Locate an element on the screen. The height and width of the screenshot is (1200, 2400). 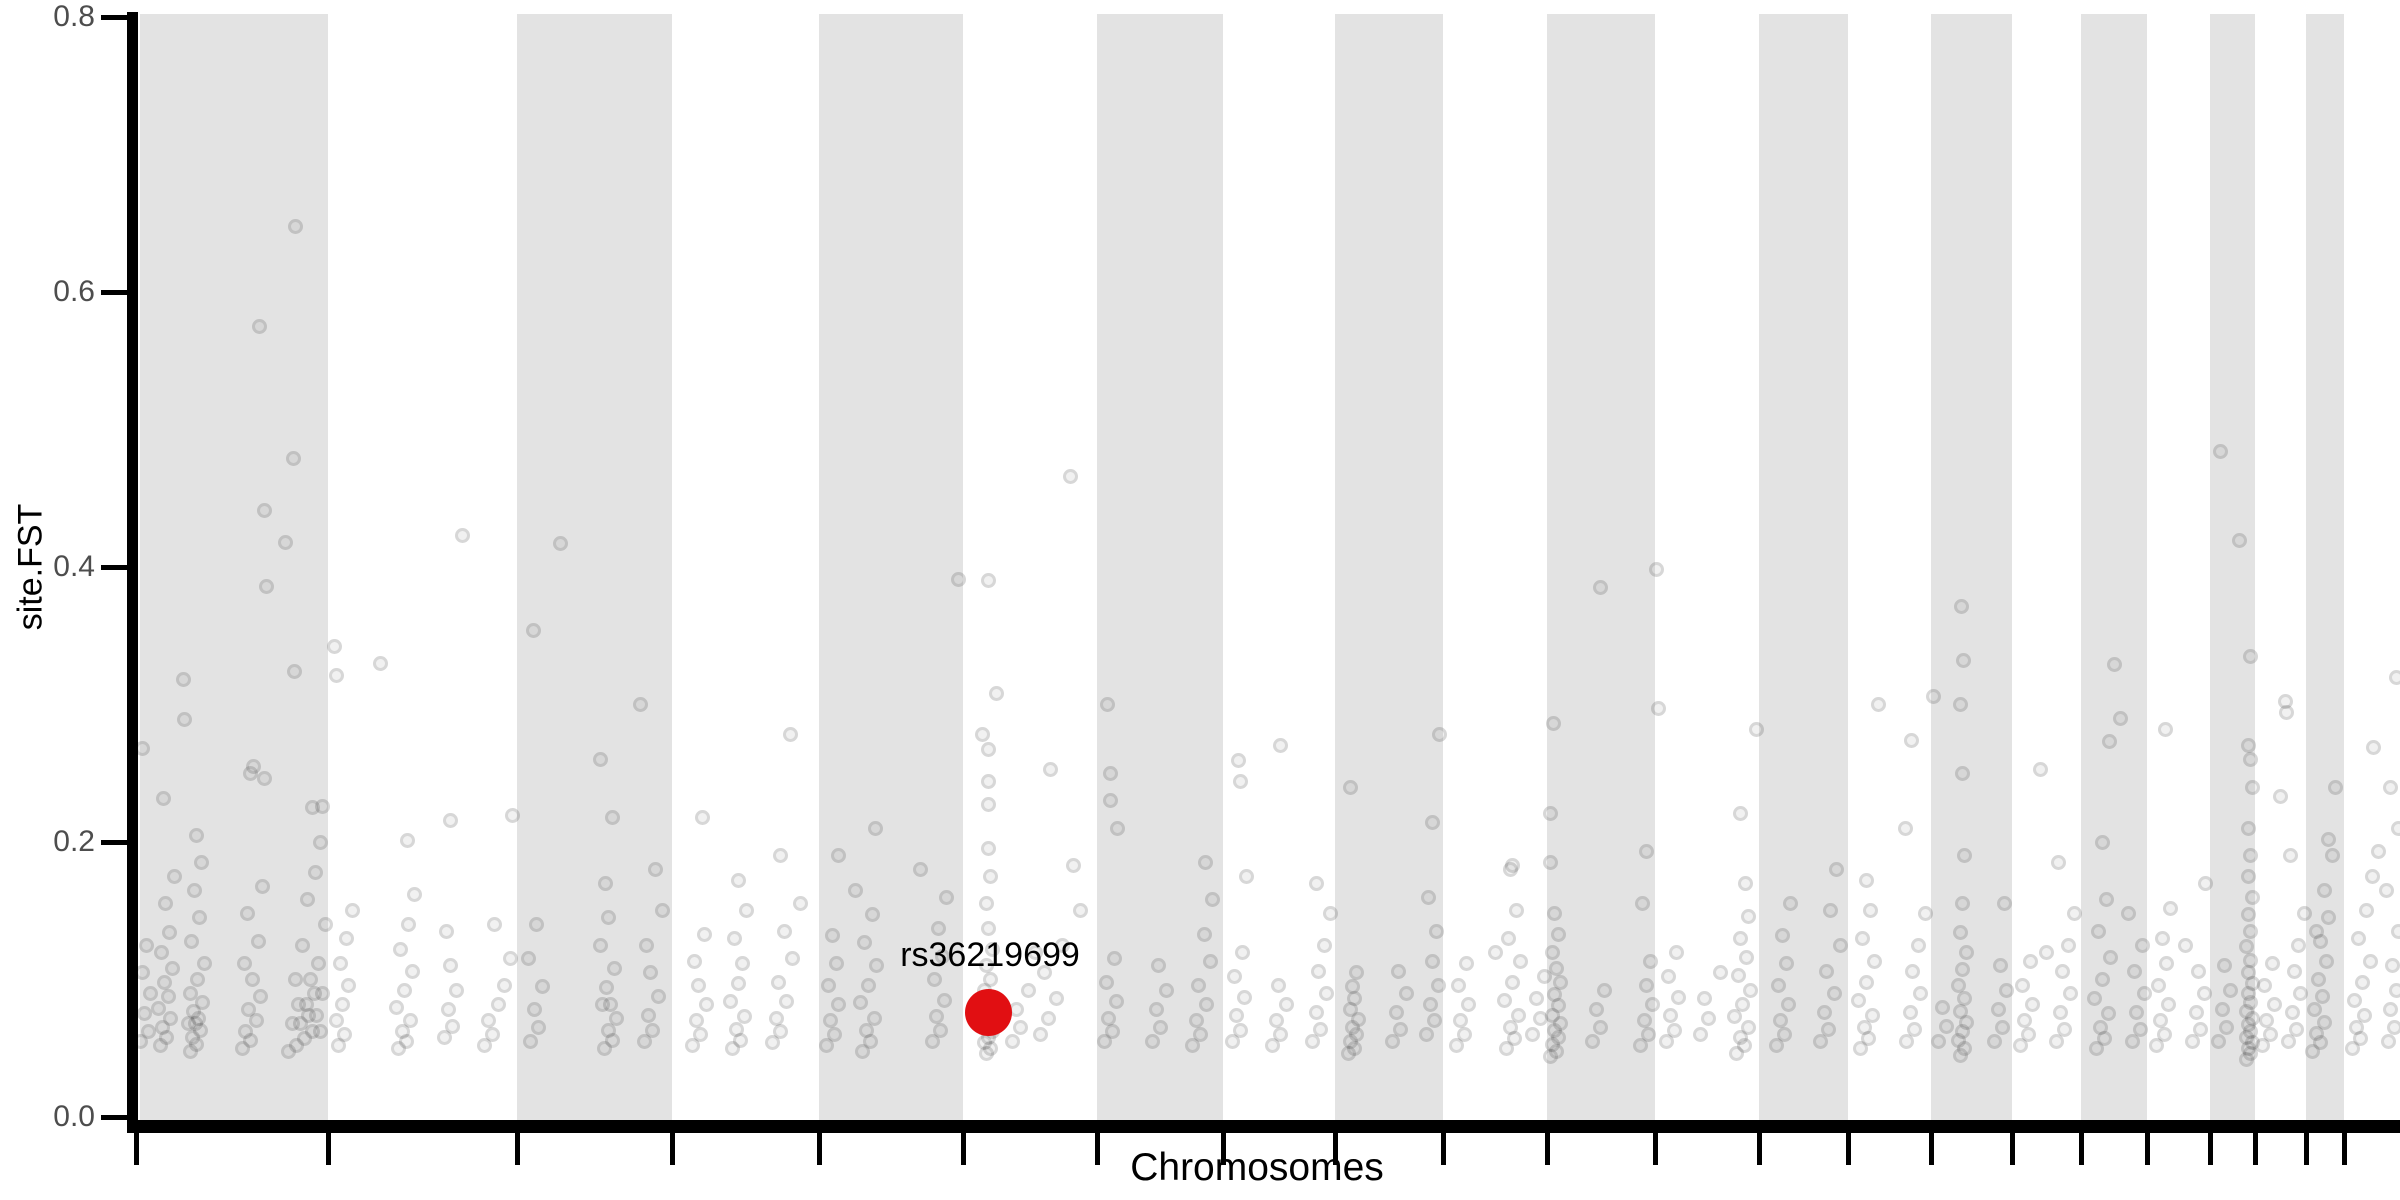
y-tick is located at coordinates (114, 567).